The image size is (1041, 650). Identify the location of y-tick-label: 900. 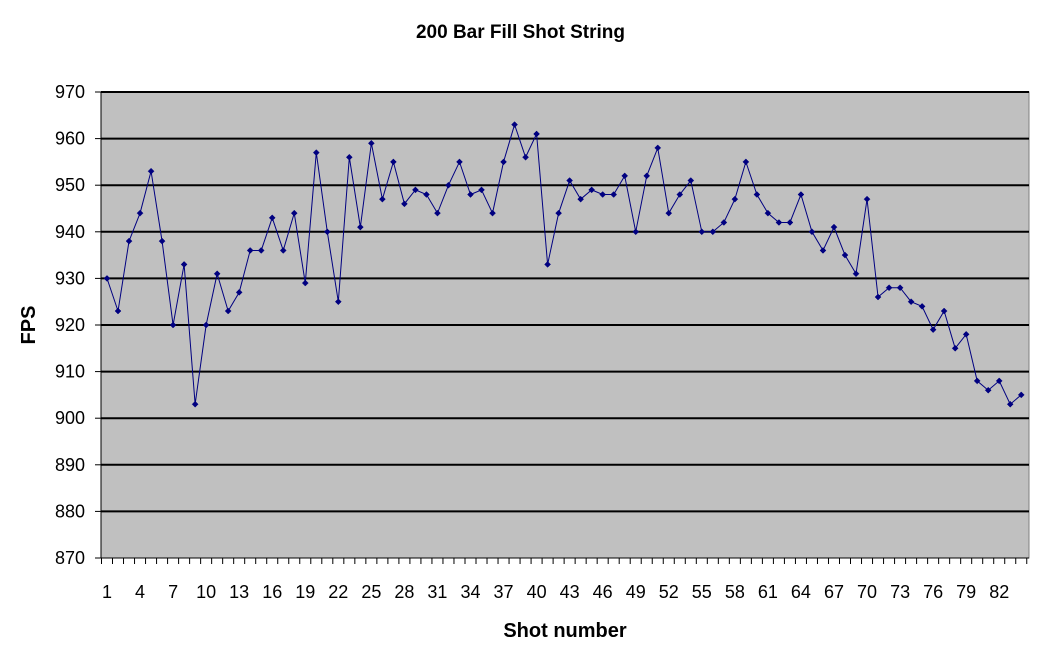
(70, 418).